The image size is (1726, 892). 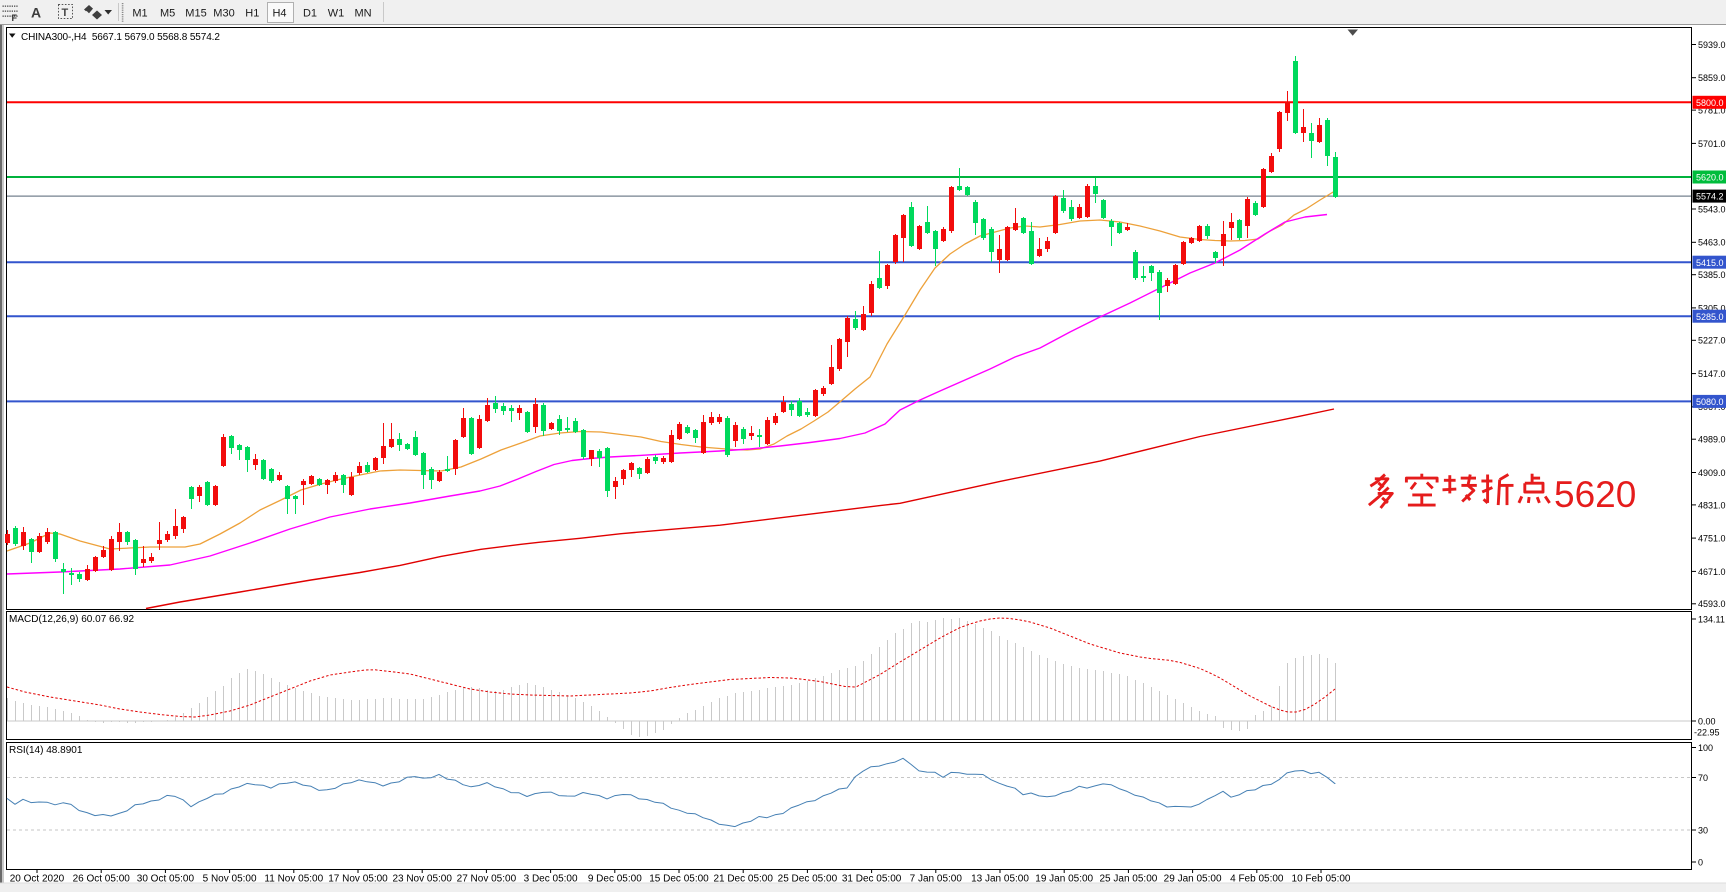 I want to click on svg-text: 5620, so click(x=1595, y=494).